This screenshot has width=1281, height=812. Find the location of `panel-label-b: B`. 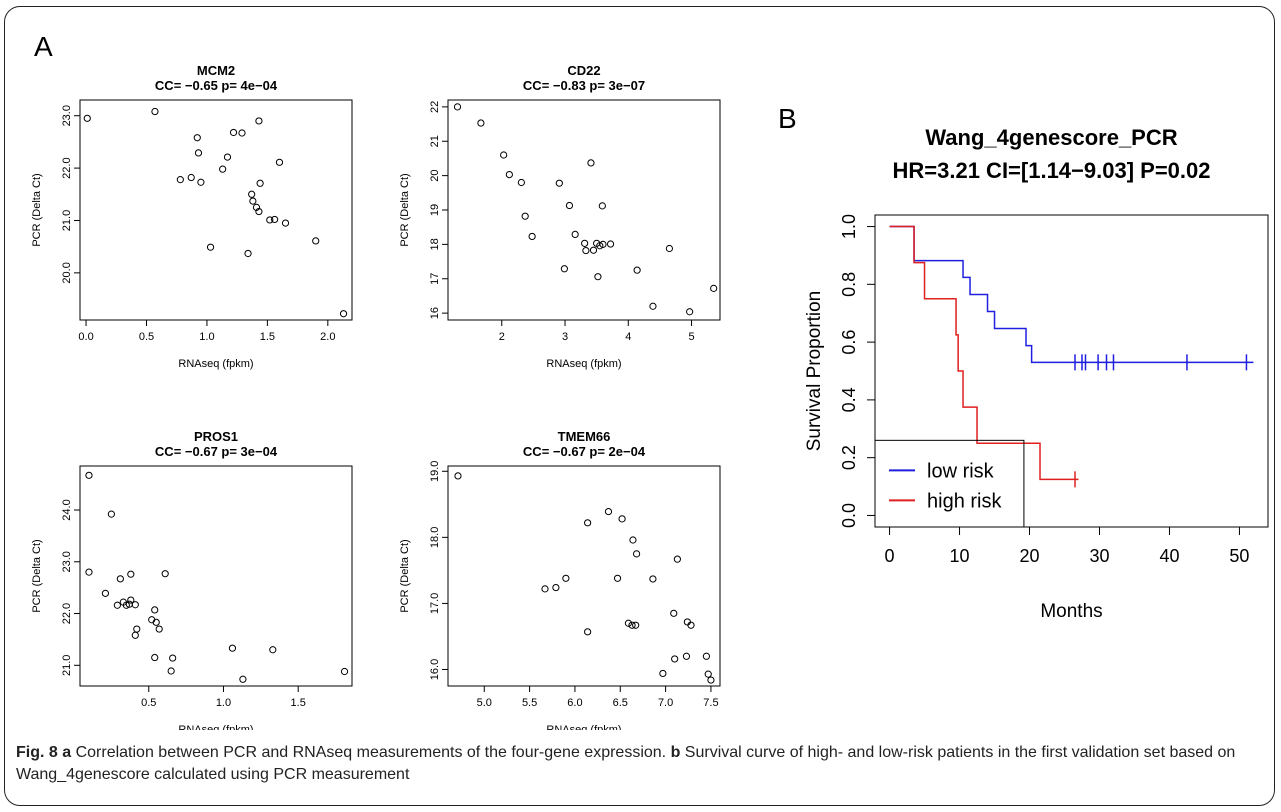

panel-label-b: B is located at coordinates (787, 118).